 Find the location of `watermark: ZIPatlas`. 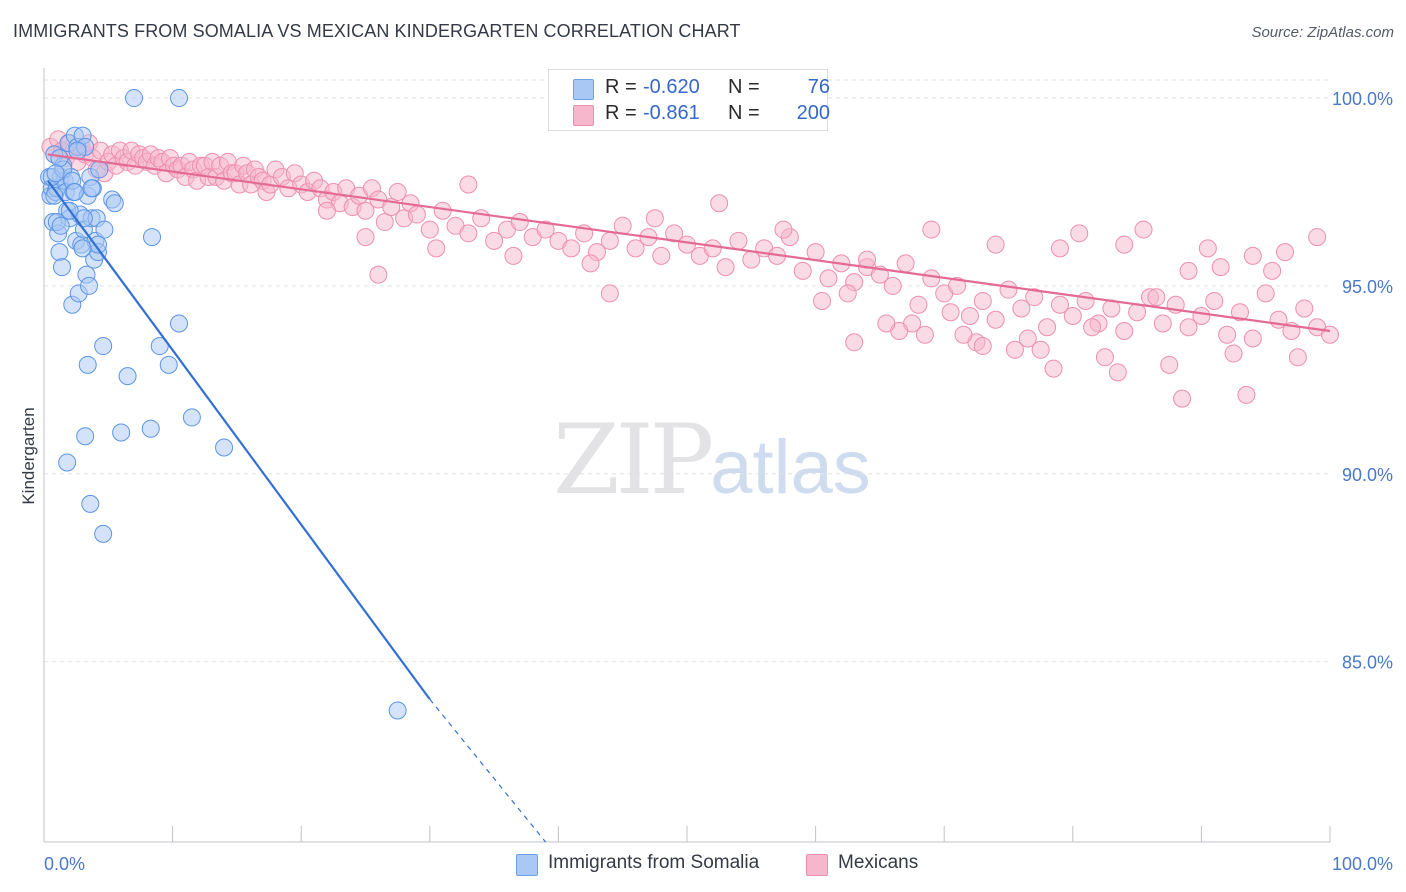

watermark: ZIPatlas is located at coordinates (712, 460).